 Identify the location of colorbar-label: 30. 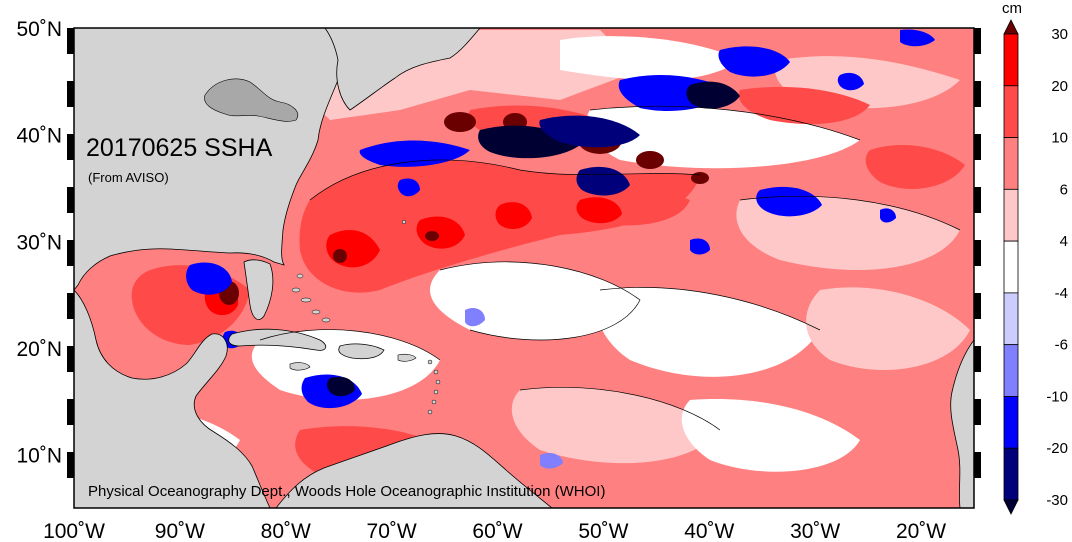
(1059, 34).